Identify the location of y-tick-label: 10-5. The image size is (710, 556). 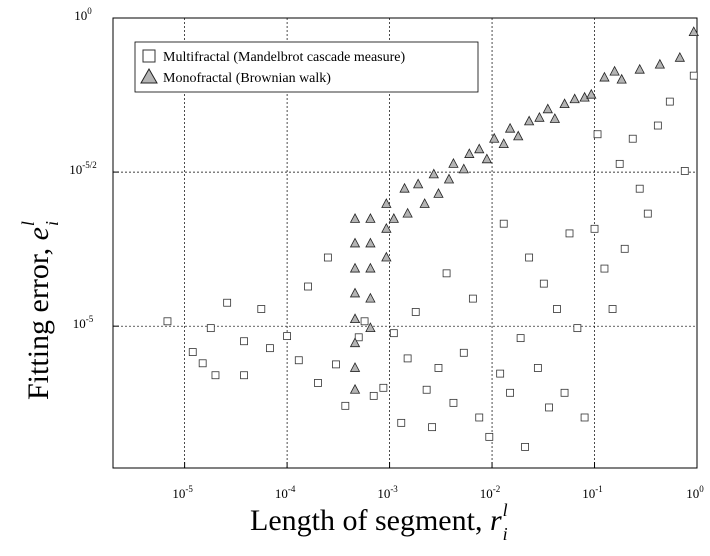
(83, 322).